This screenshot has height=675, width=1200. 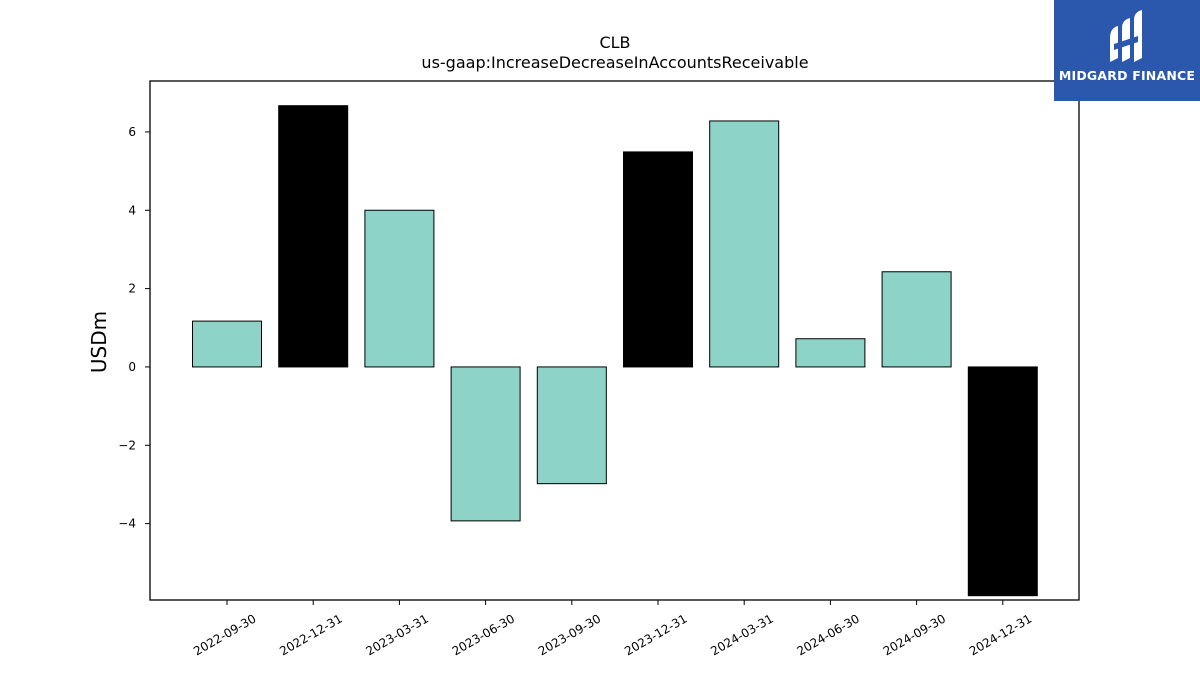 I want to click on x-tick-label: 2023-06-30, so click(x=483, y=634).